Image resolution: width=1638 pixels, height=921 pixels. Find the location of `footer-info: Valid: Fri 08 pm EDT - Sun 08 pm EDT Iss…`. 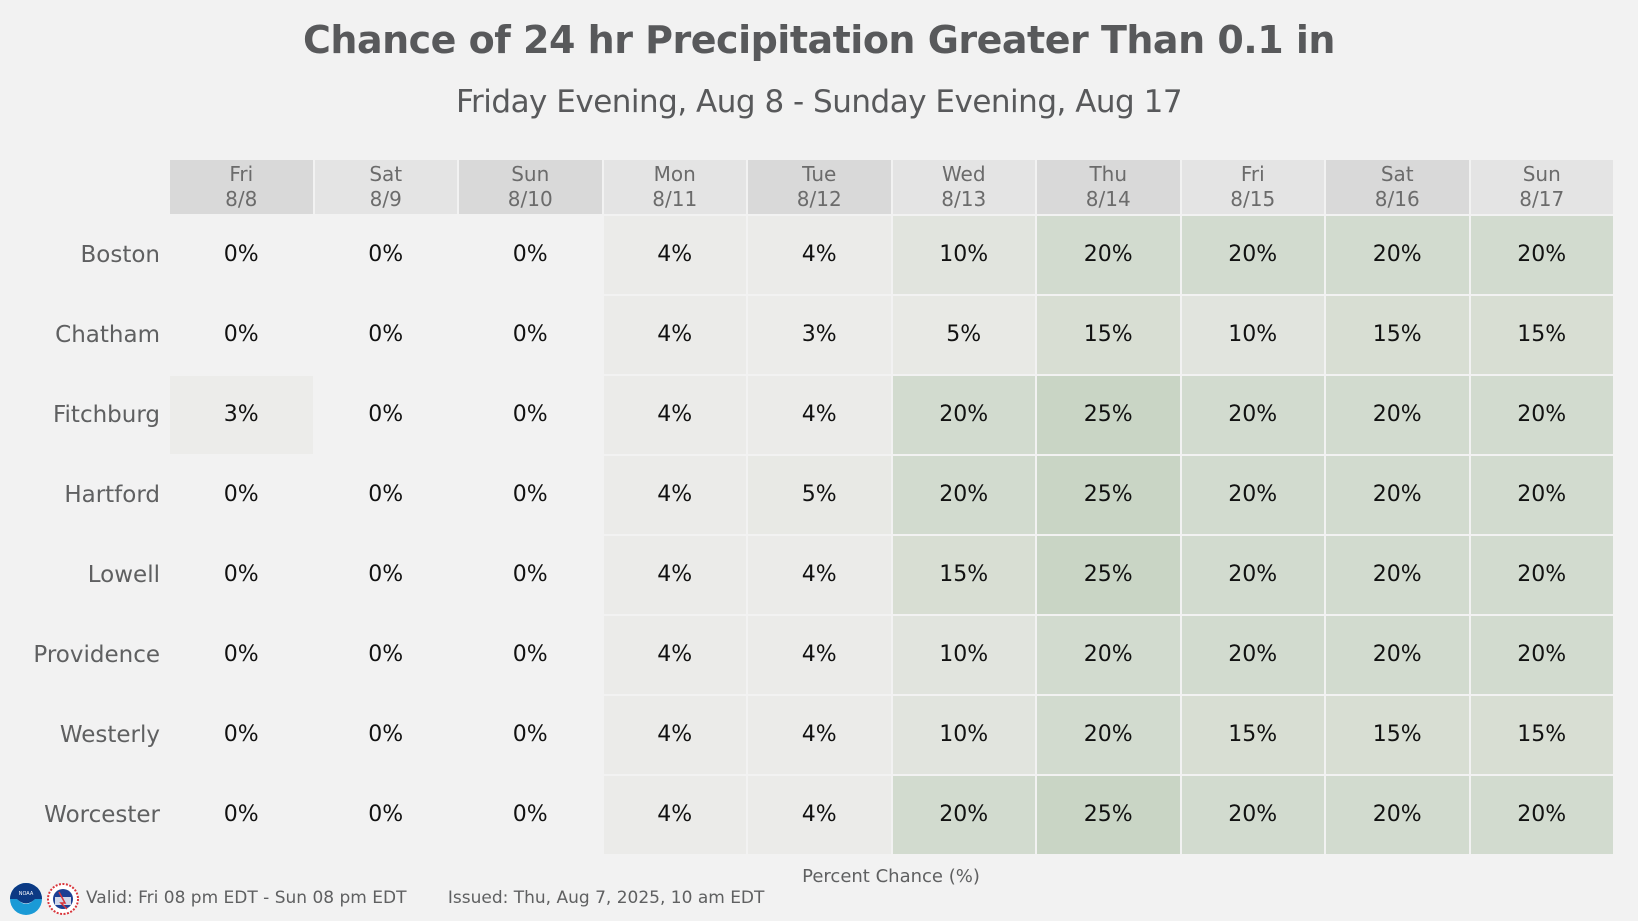

footer-info: Valid: Fri 08 pm EDT - Sun 08 pm EDT Iss… is located at coordinates (425, 898).